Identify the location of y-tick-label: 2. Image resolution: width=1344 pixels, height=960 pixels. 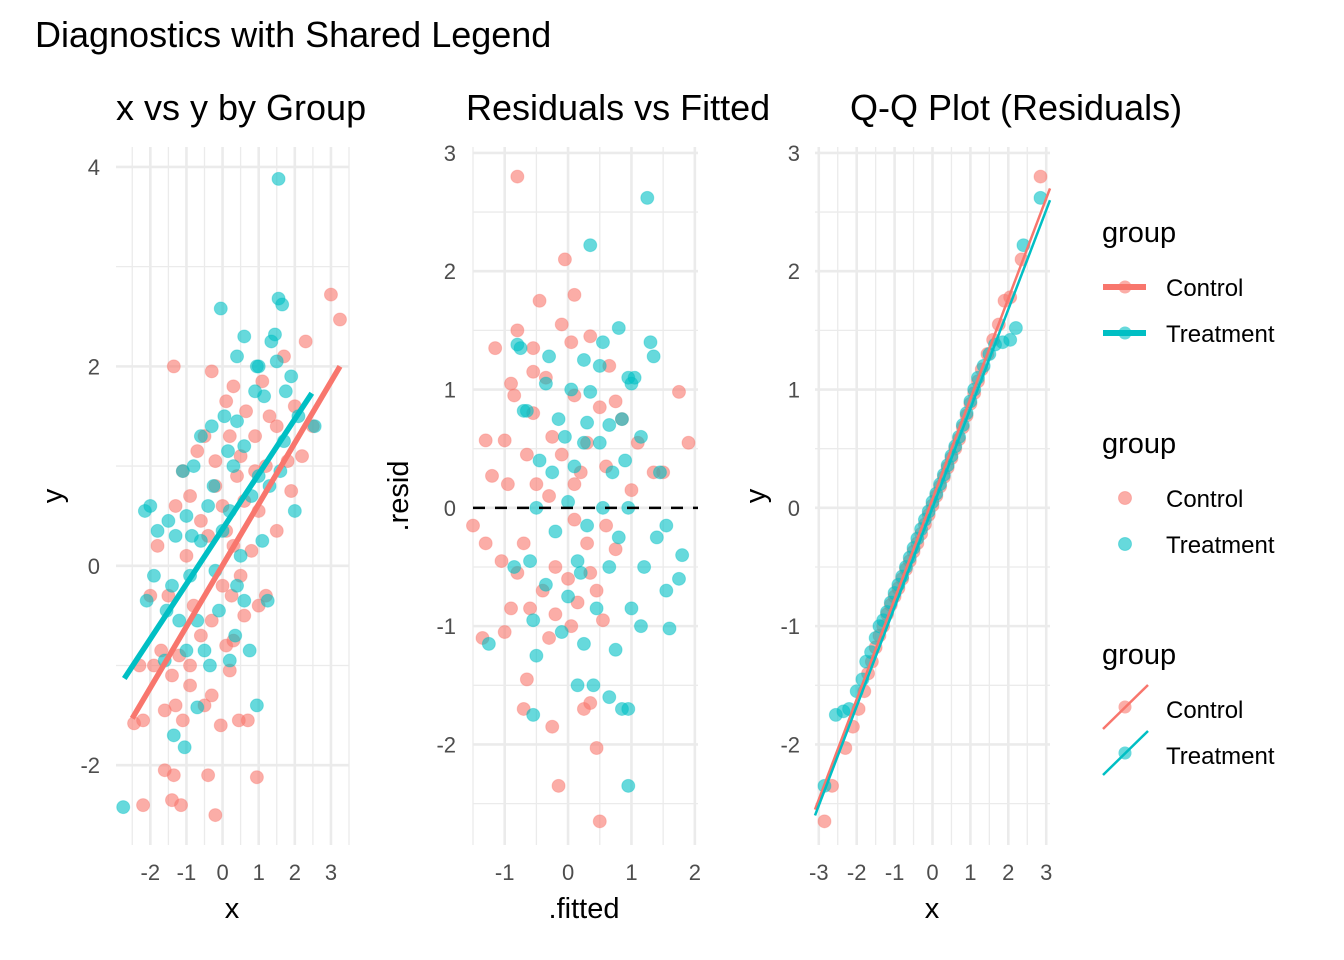
(94, 366).